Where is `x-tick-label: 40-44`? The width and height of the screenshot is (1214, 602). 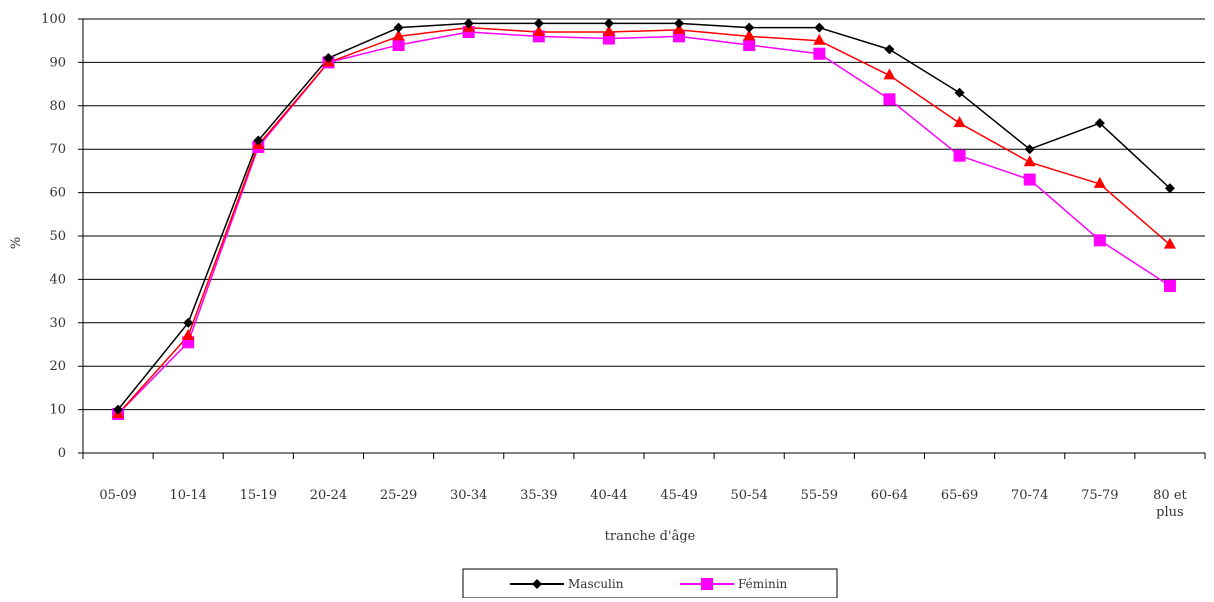
x-tick-label: 40-44 is located at coordinates (608, 495).